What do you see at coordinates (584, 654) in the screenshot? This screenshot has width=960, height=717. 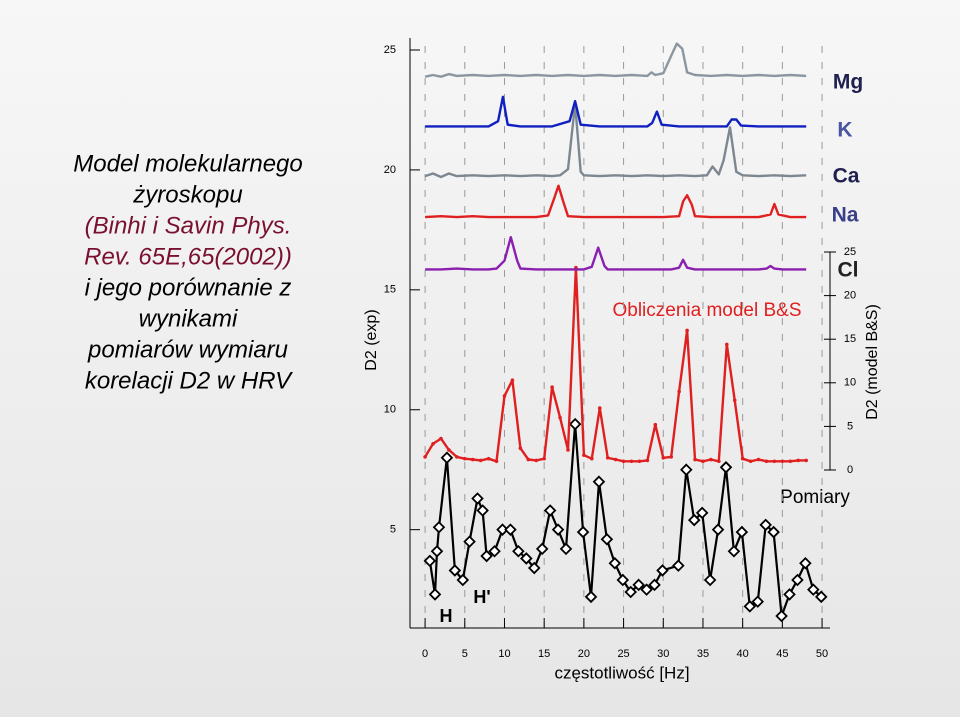 I see `x-tick-label: 20` at bounding box center [584, 654].